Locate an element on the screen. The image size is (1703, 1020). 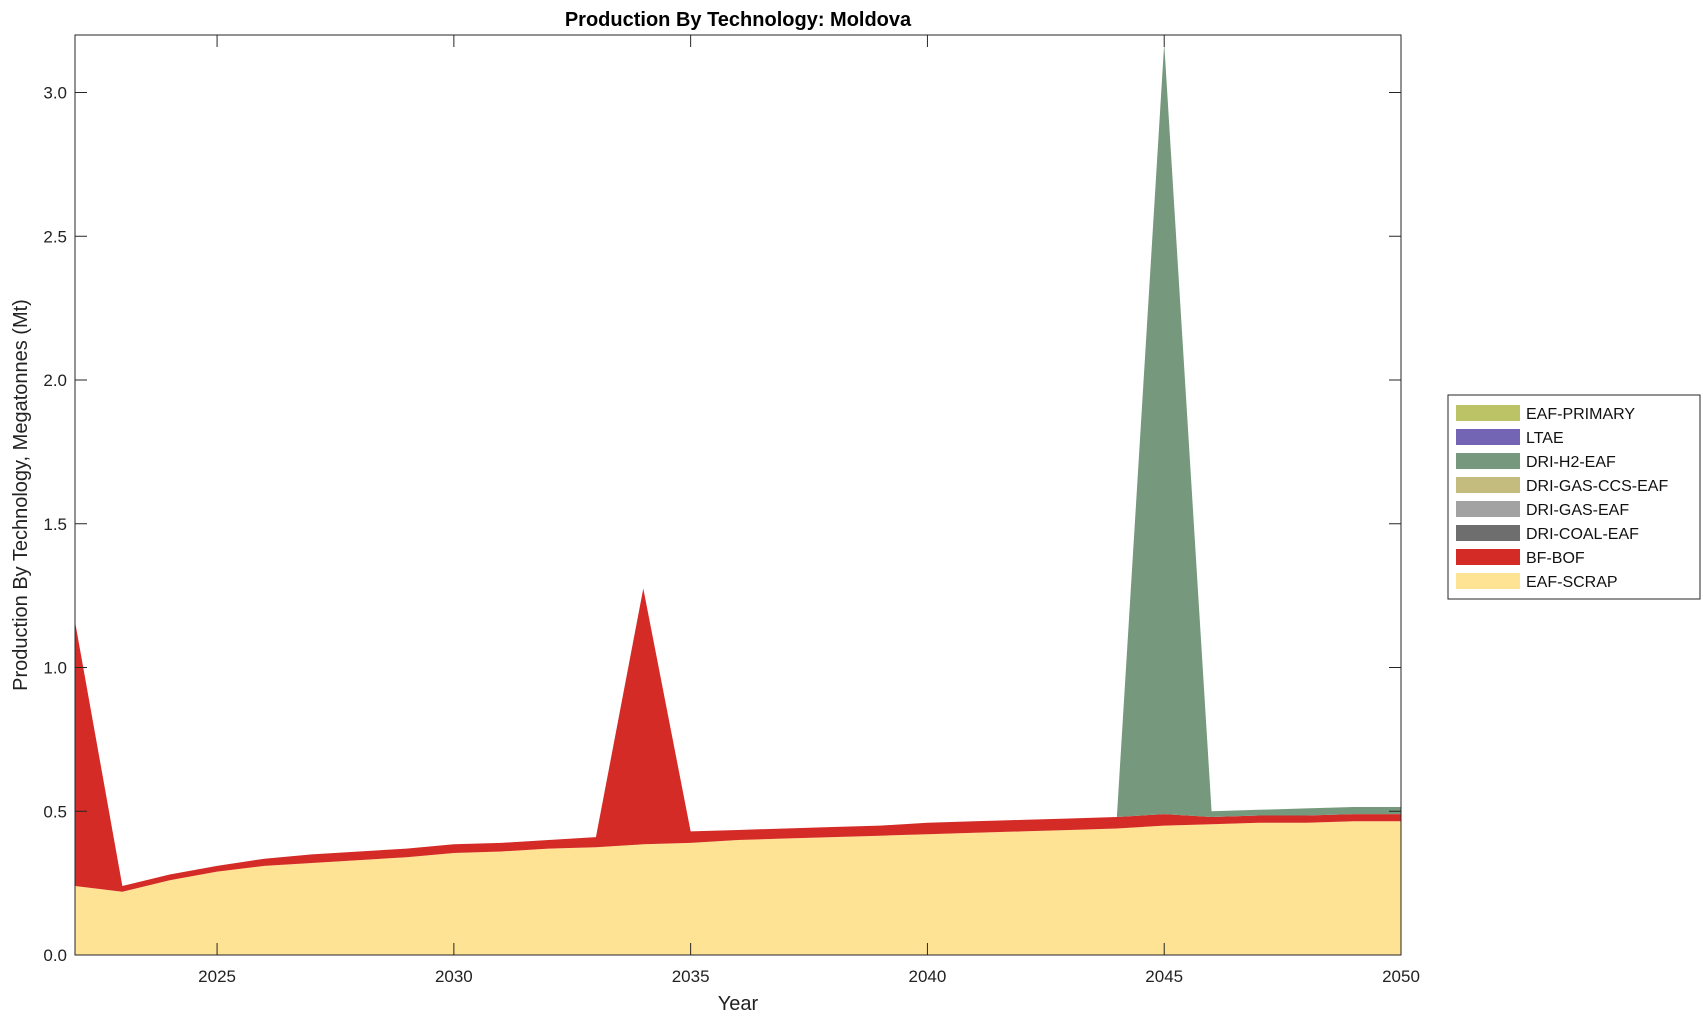
legend-swatch-bf-bof is located at coordinates (1488, 557).